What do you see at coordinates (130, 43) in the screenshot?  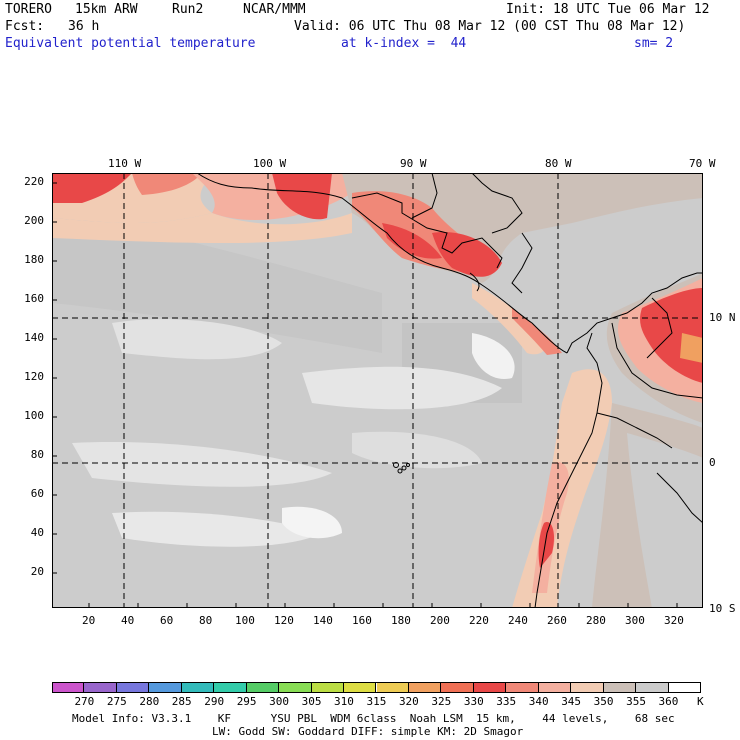 I see `field-name: Equivalent potential temperature` at bounding box center [130, 43].